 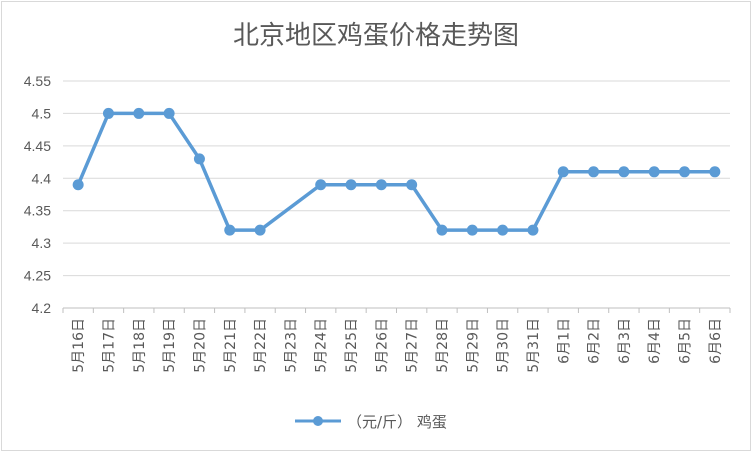 What do you see at coordinates (716, 341) in the screenshot?
I see `x-tick-label: 6月6日` at bounding box center [716, 341].